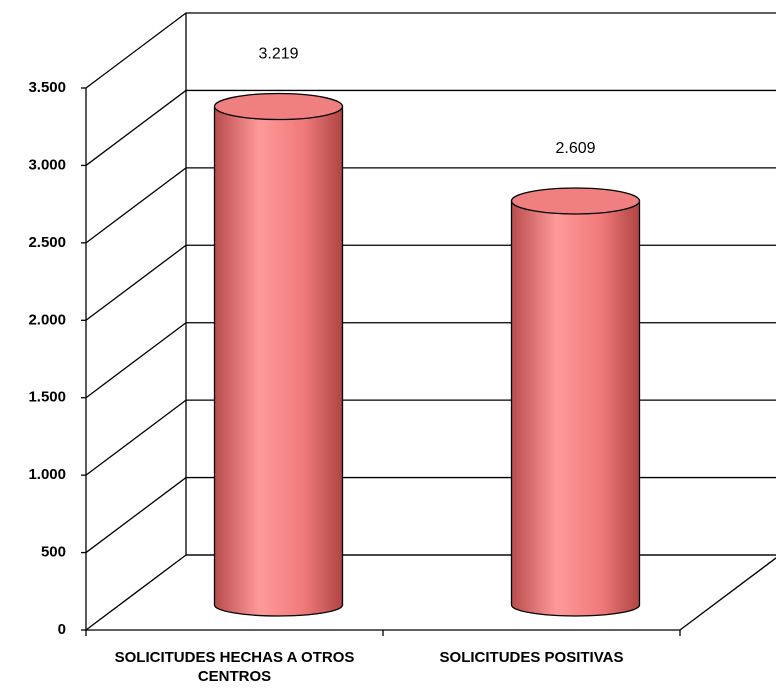 Image resolution: width=776 pixels, height=691 pixels. I want to click on value-label: 2.609, so click(575, 148).